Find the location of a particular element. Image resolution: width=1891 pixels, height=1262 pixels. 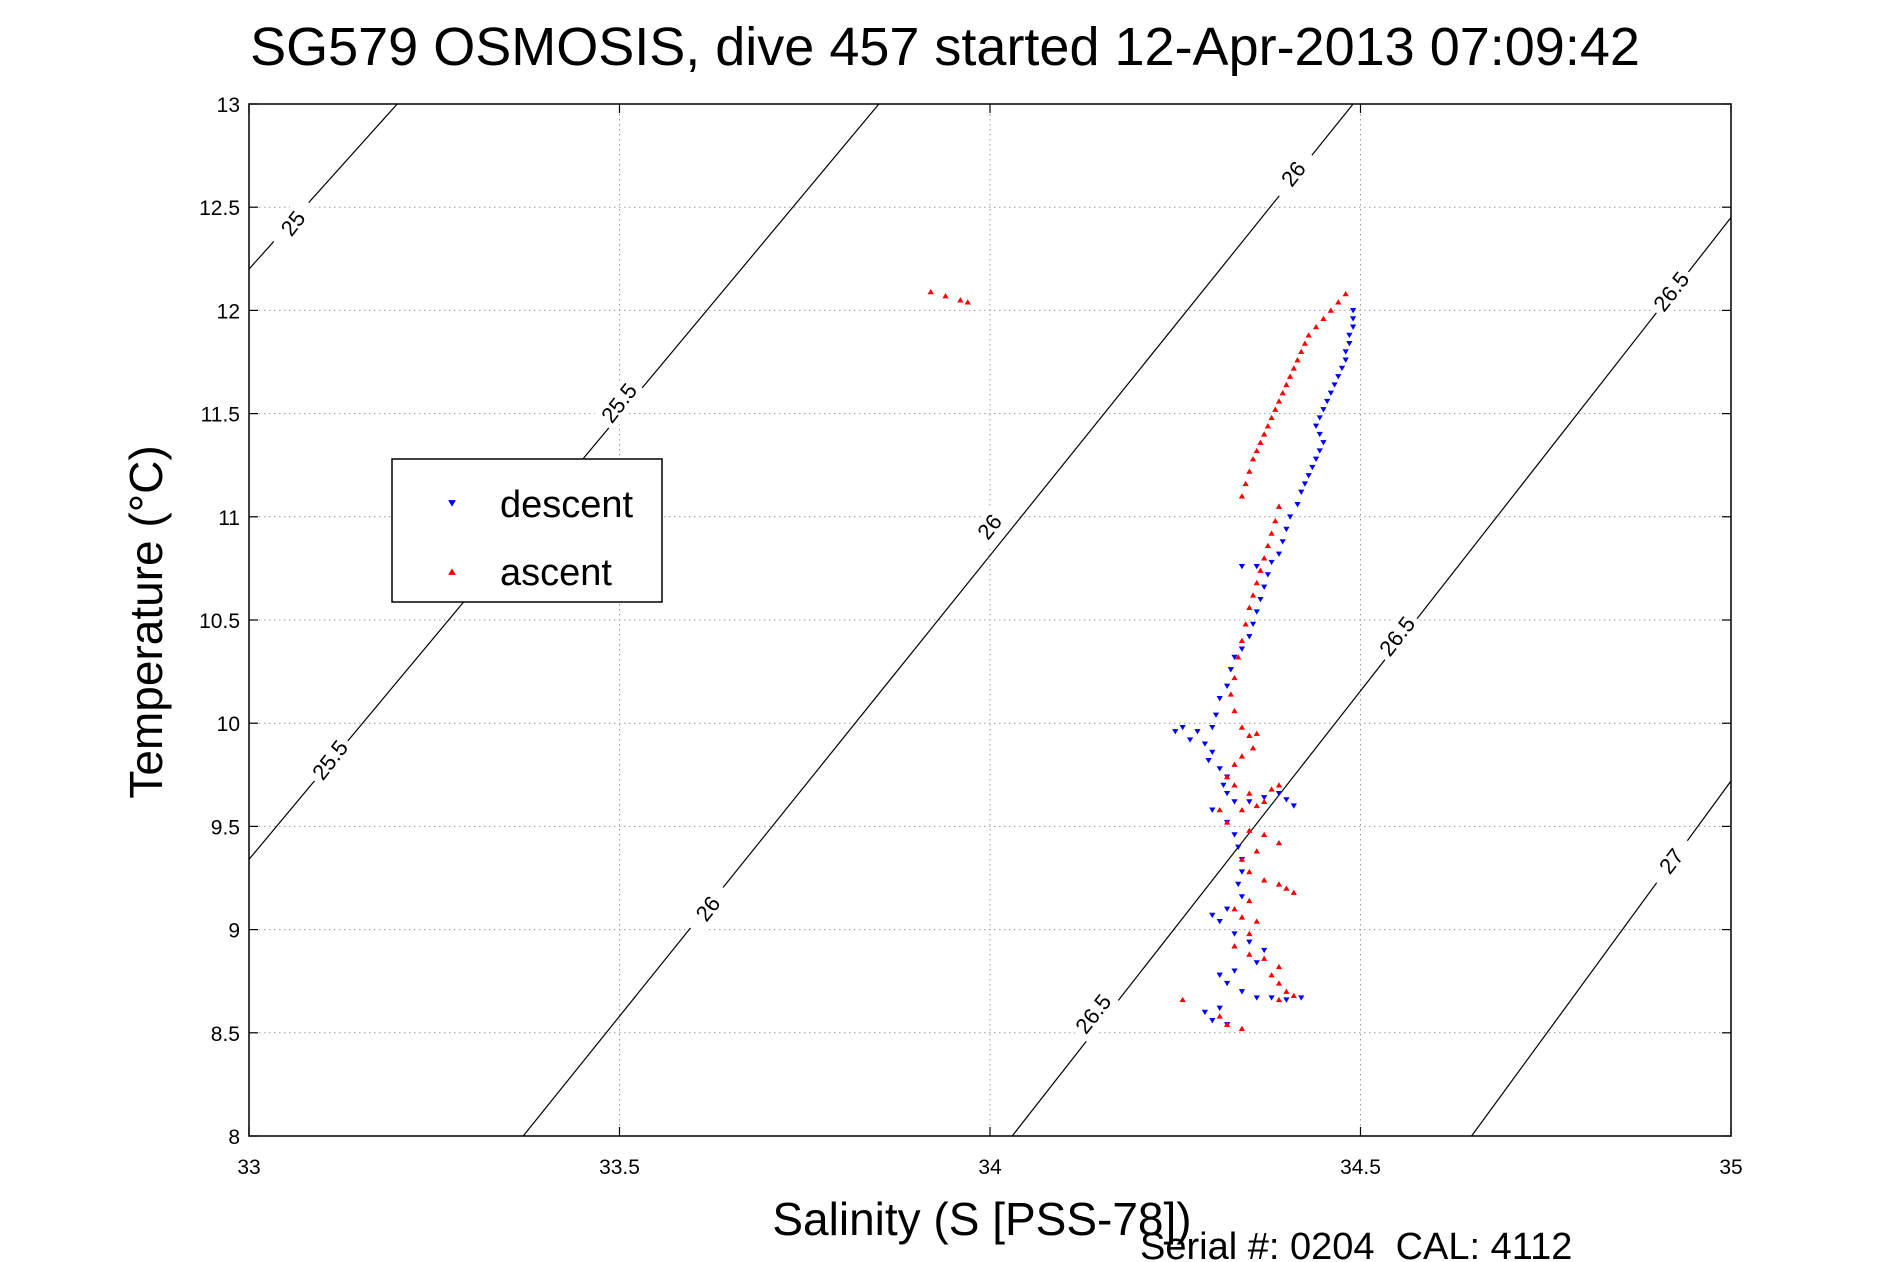

y-tick-label: 8.5 is located at coordinates (225, 1034).